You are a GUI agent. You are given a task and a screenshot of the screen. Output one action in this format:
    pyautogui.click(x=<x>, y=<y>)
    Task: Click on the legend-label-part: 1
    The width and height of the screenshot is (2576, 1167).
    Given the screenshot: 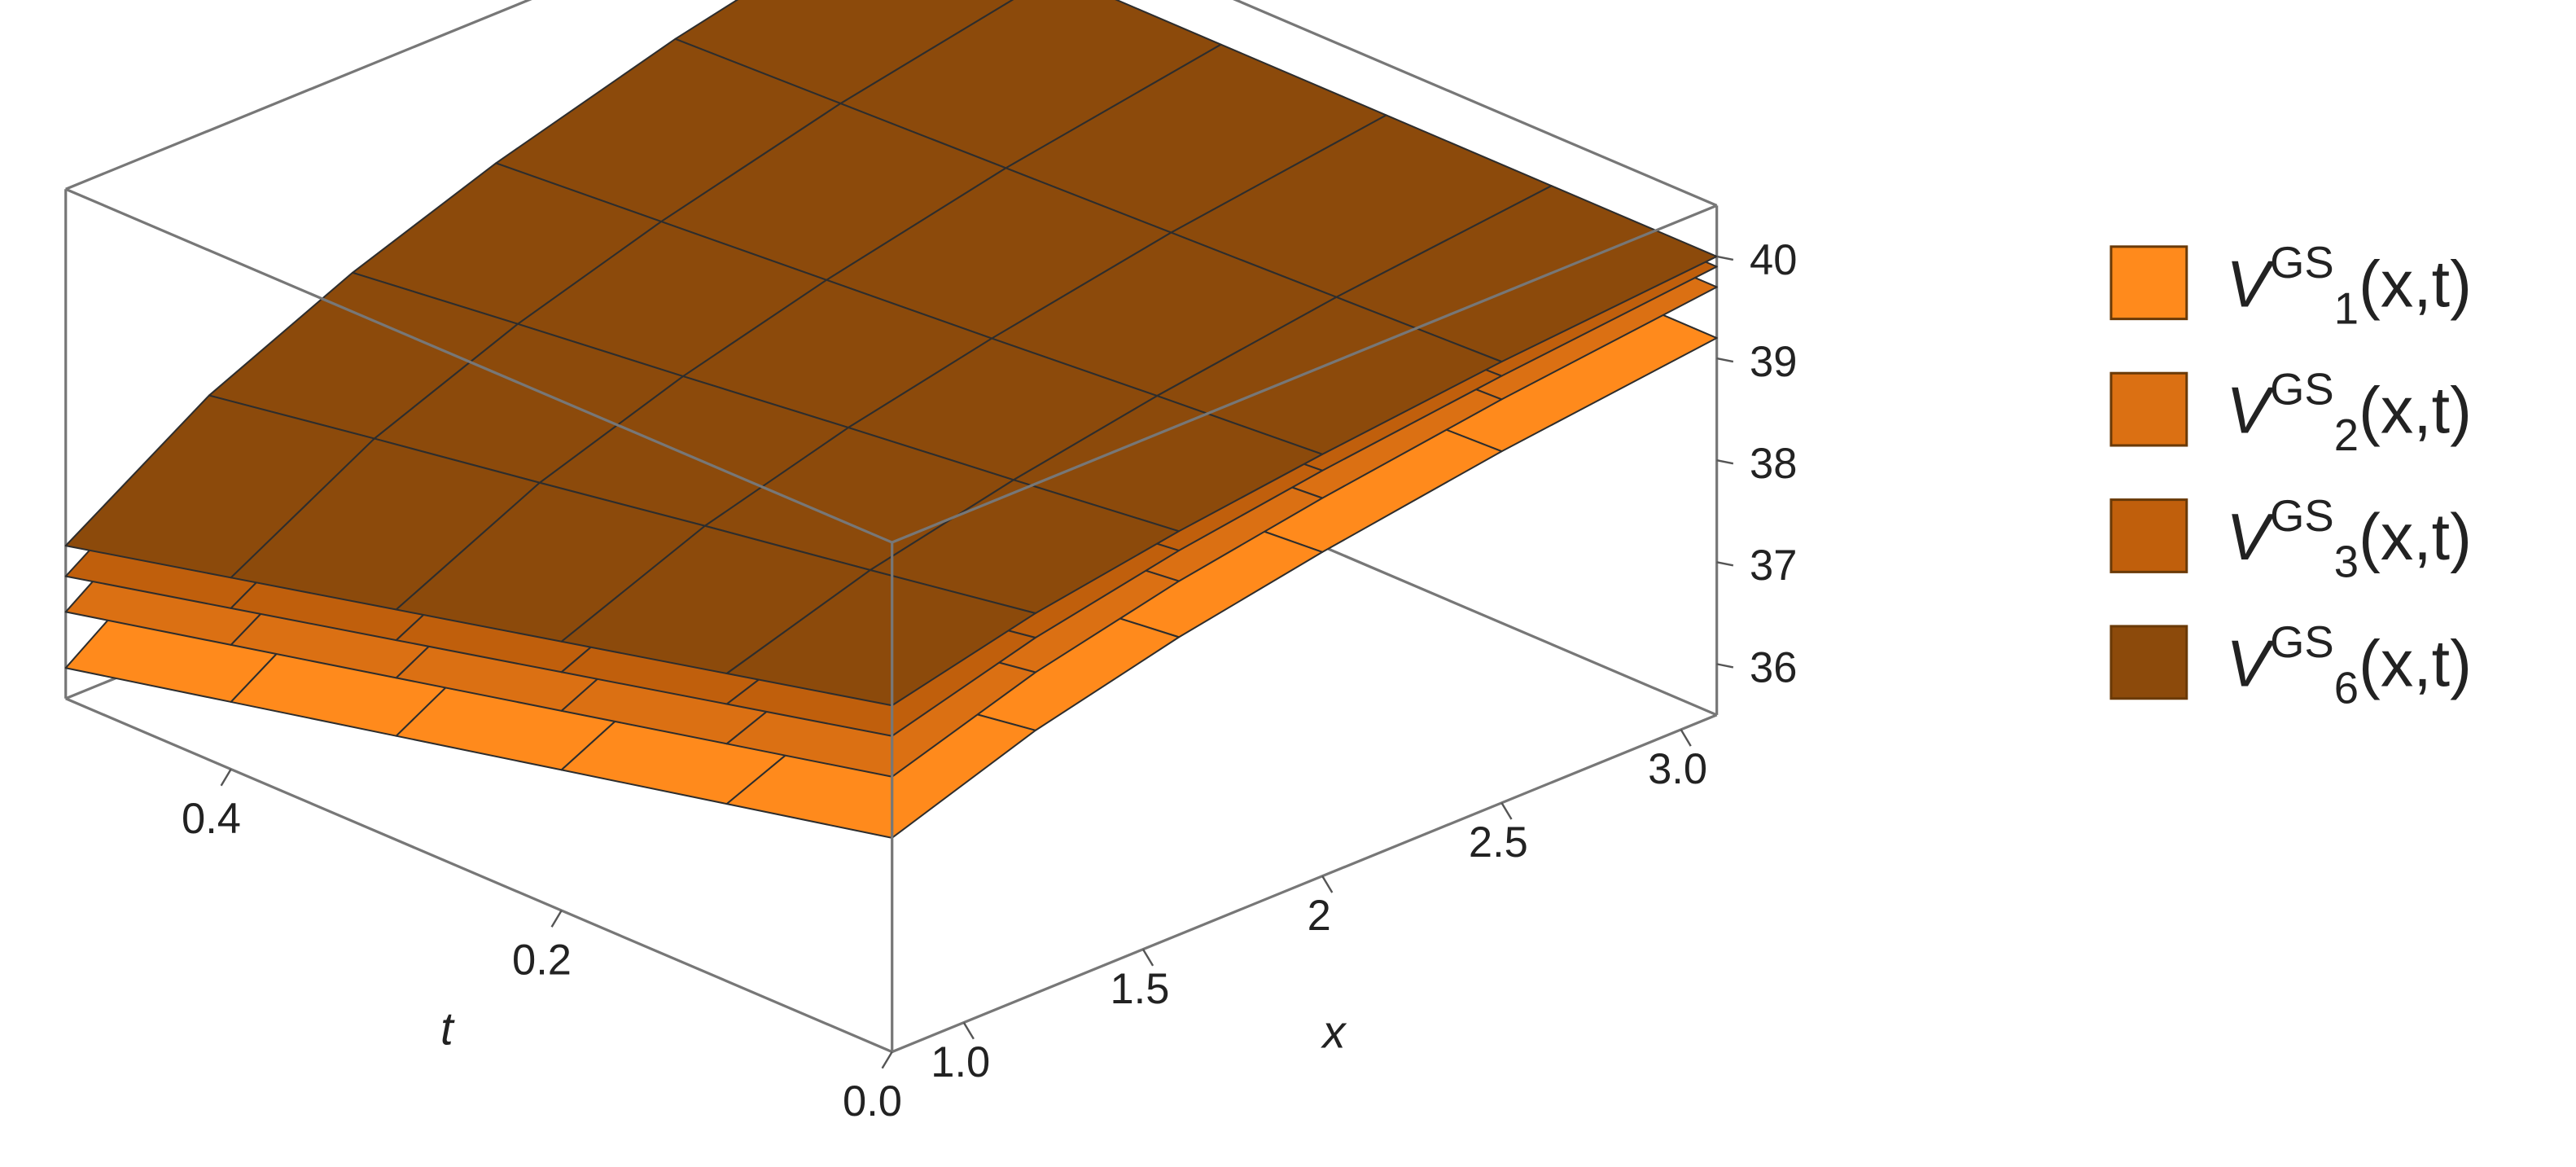 What is the action you would take?
    pyautogui.click(x=2346, y=309)
    